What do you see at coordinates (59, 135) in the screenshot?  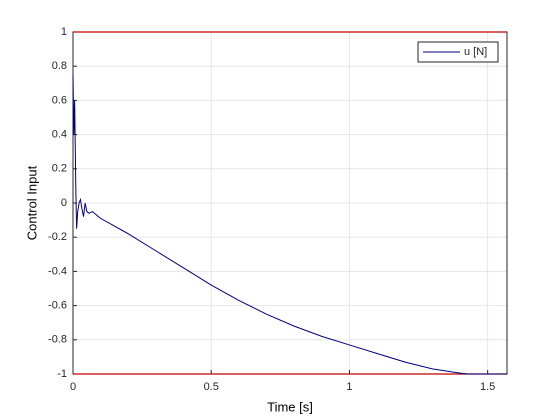 I see `y-tick-label: 0.4` at bounding box center [59, 135].